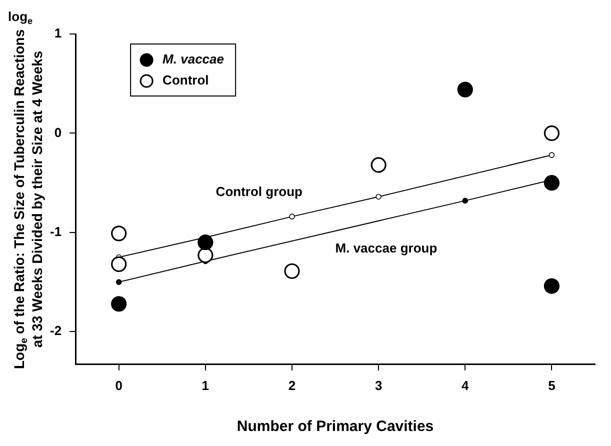 This screenshot has height=446, width=611. I want to click on y-tick-label: 0, so click(58, 132).